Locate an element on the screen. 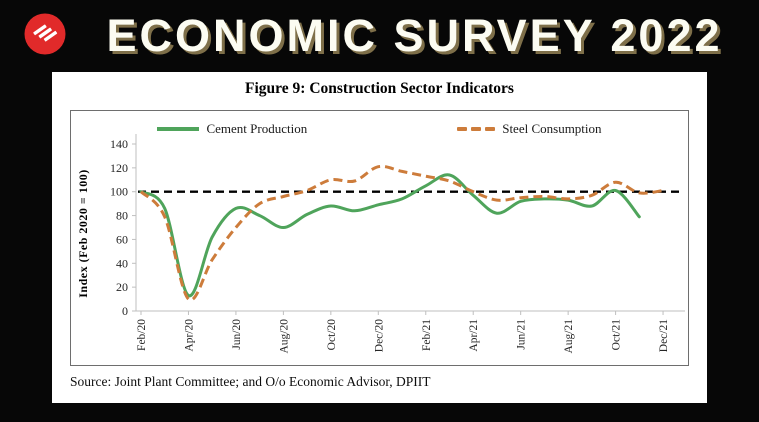 The height and width of the screenshot is (422, 759). svg-text: Feb/20 is located at coordinates (142, 335).